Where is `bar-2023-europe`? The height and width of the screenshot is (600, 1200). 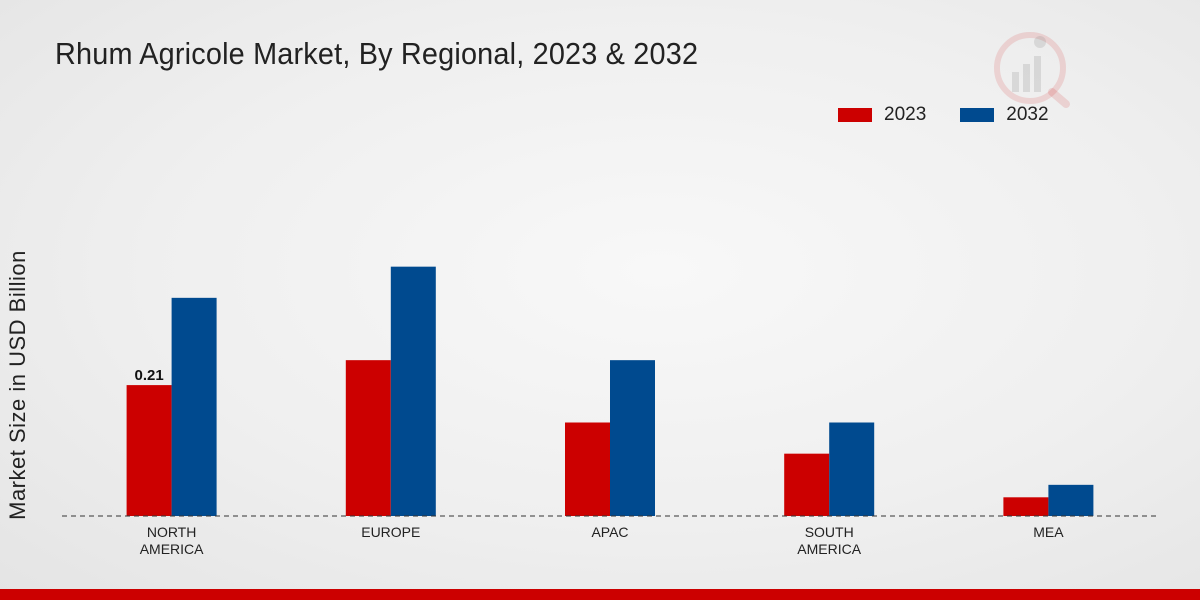
bar-2023-europe is located at coordinates (368, 438).